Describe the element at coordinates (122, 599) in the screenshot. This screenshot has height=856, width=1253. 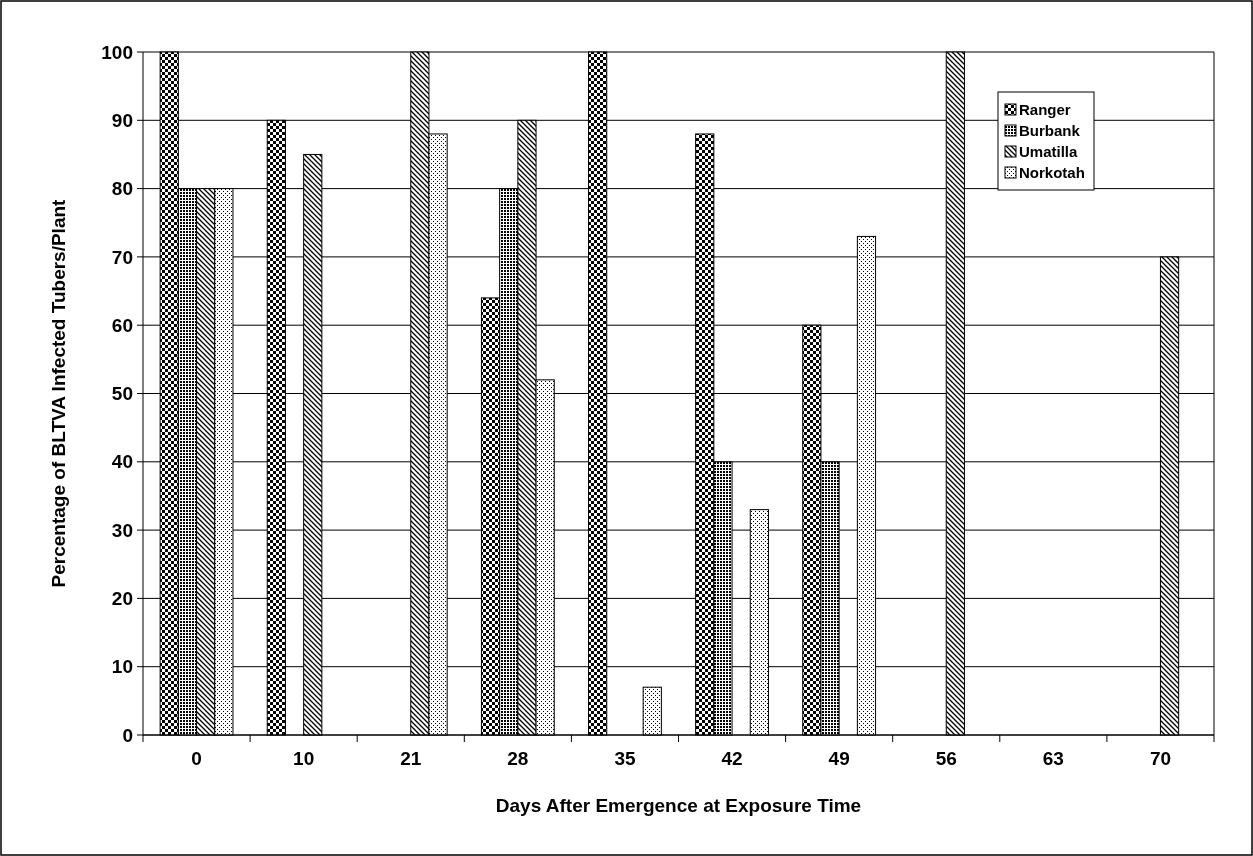
I see `y-tick-label: 20` at that location.